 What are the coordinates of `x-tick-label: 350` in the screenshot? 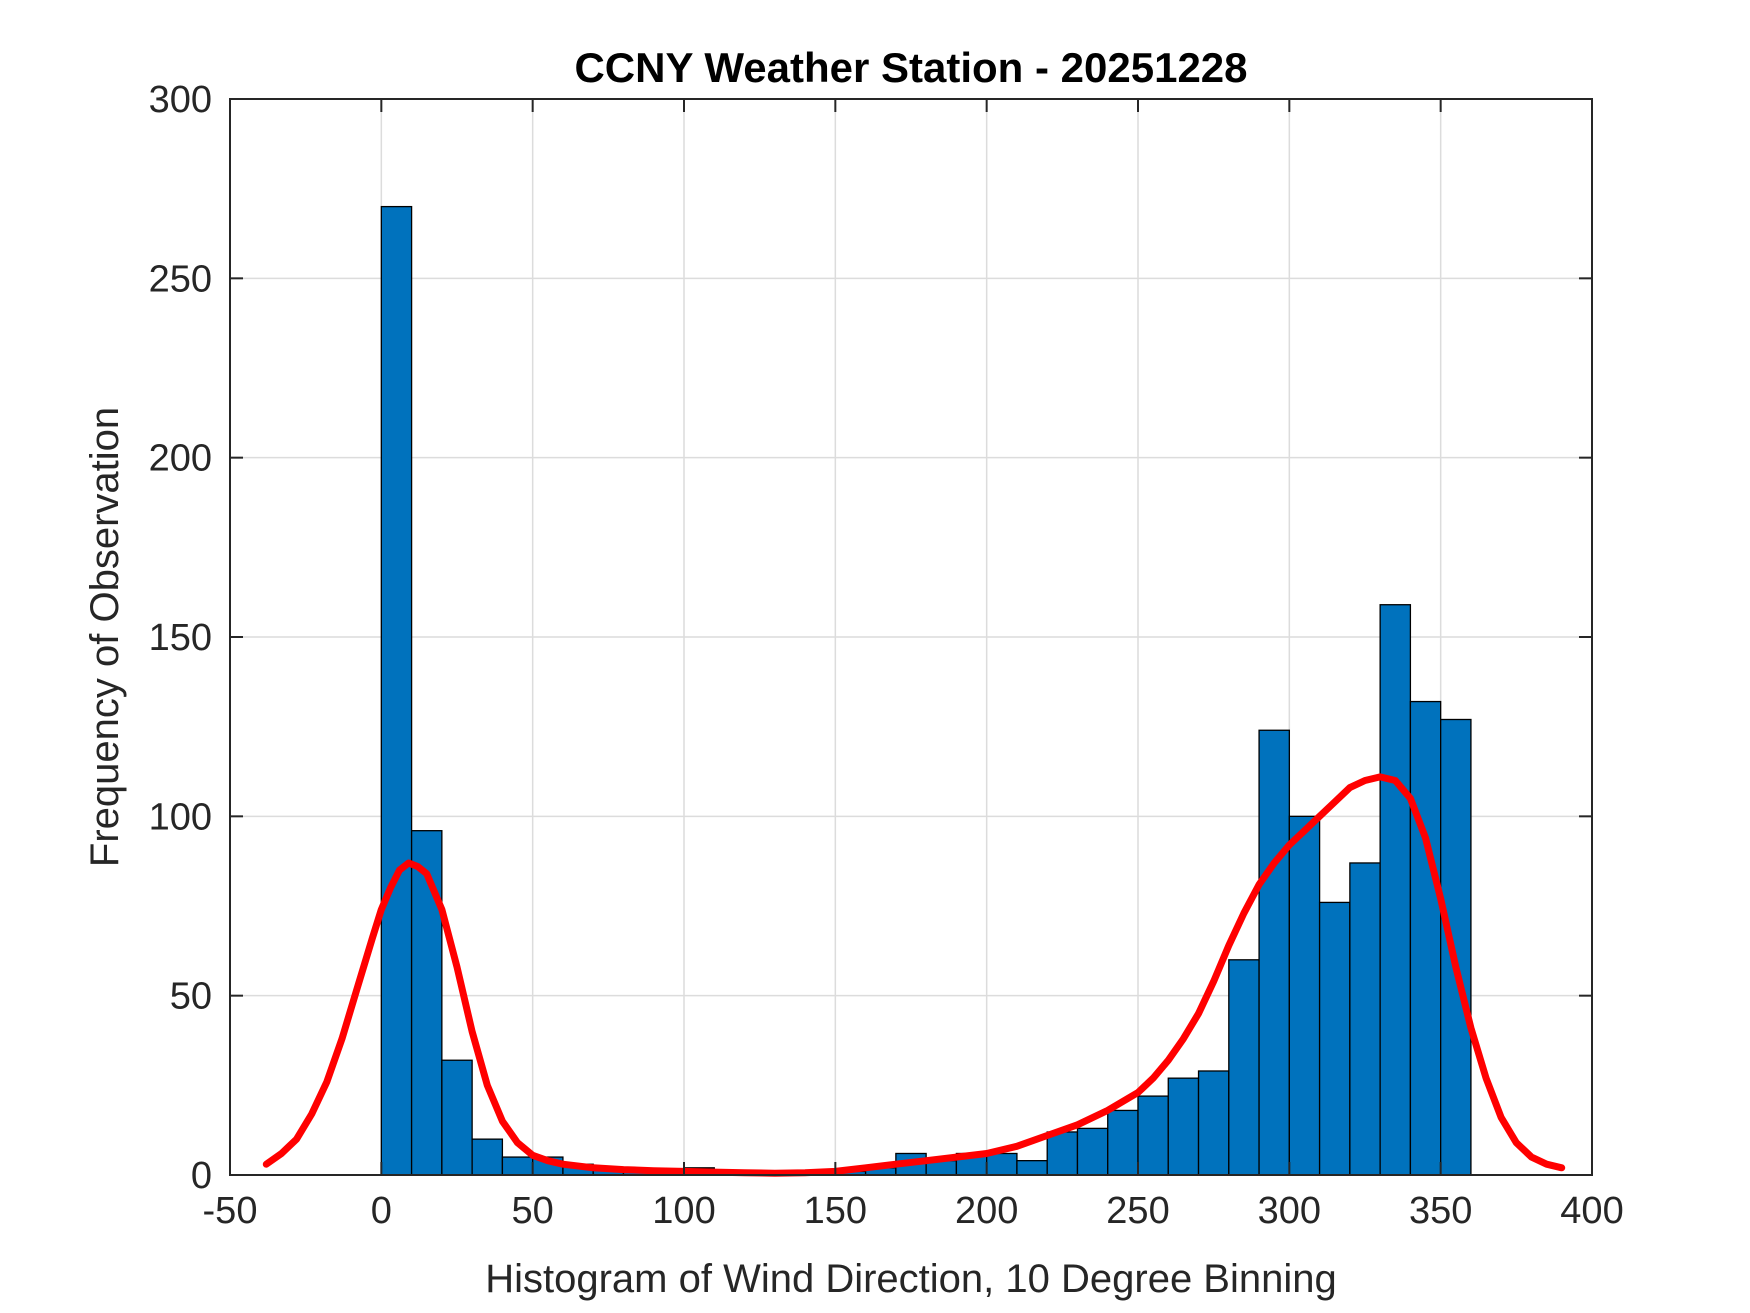 It's located at (1440, 1211).